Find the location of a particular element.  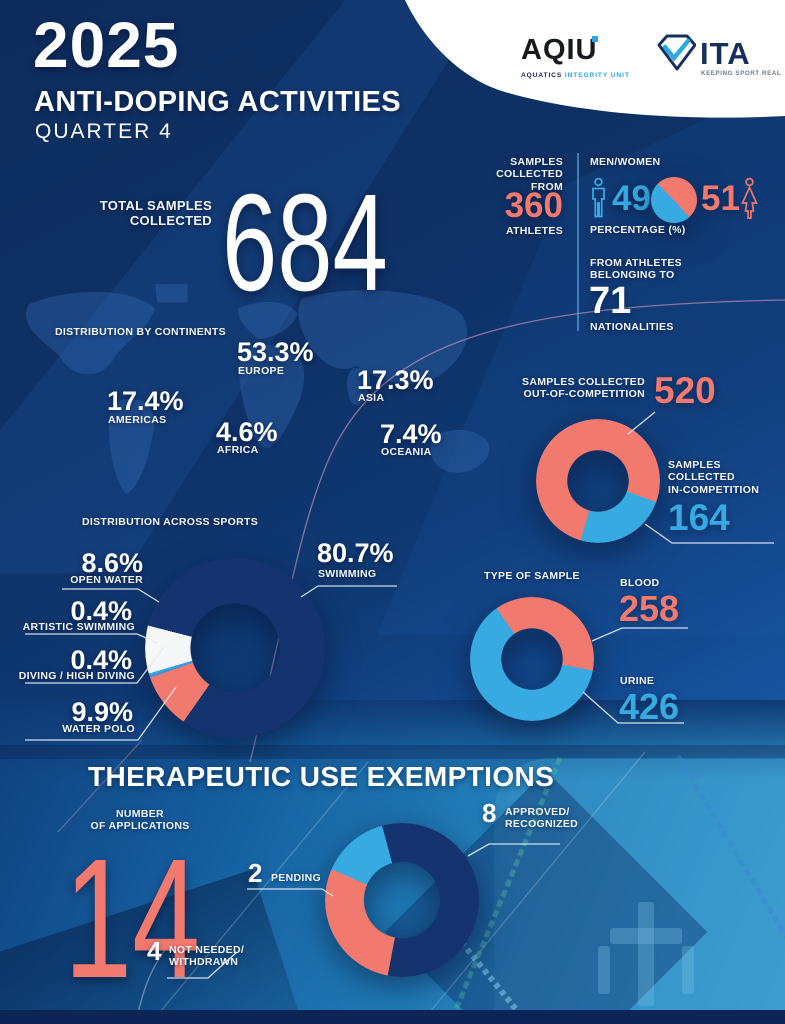

female-icon is located at coordinates (749, 198).